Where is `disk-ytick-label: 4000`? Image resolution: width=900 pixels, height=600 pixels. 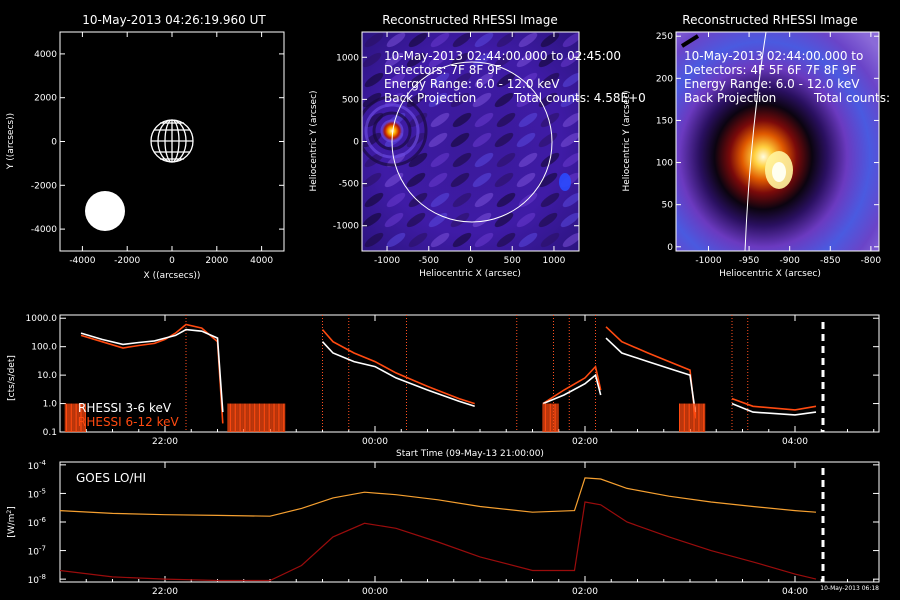
disk-ytick-label: 4000 is located at coordinates (45, 55).